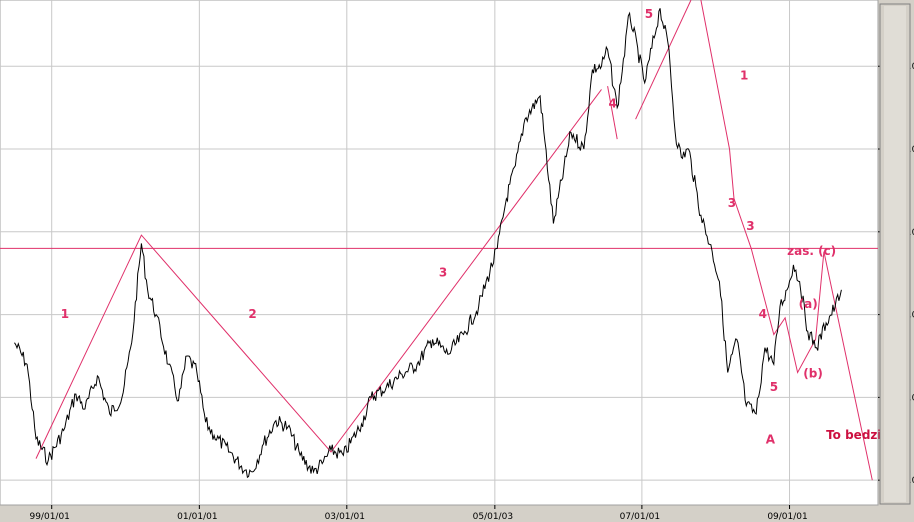  What do you see at coordinates (49, 517) in the screenshot?
I see `x-tick-label: 99/01/01` at bounding box center [49, 517].